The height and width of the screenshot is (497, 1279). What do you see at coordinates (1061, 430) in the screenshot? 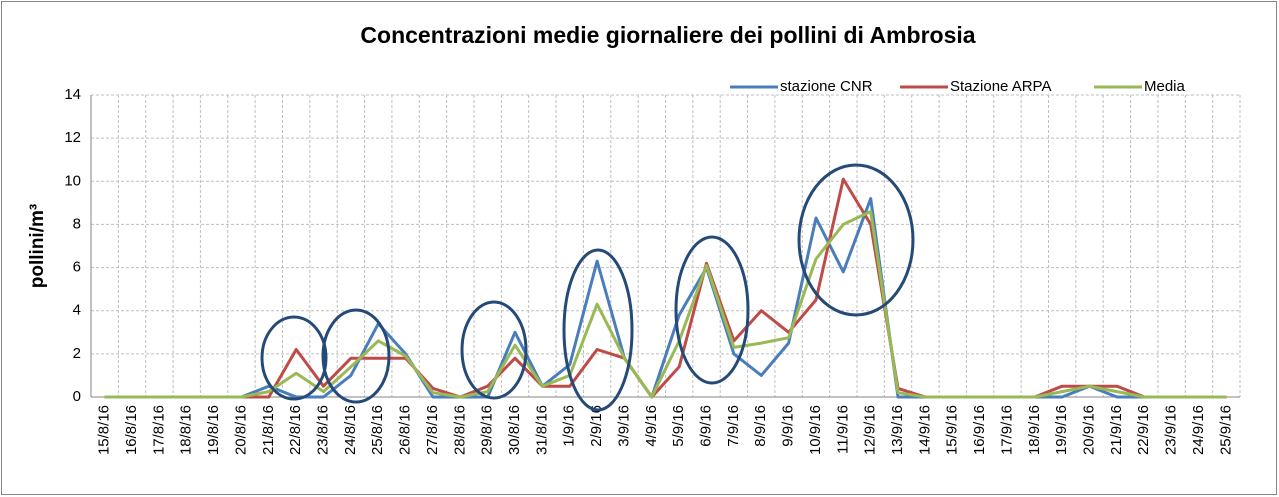
I see `x-tick-label: 19/9/16` at bounding box center [1061, 430].